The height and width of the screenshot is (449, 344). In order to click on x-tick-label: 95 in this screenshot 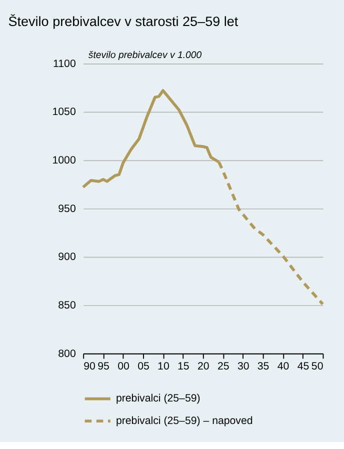, I will do `click(104, 366)`.